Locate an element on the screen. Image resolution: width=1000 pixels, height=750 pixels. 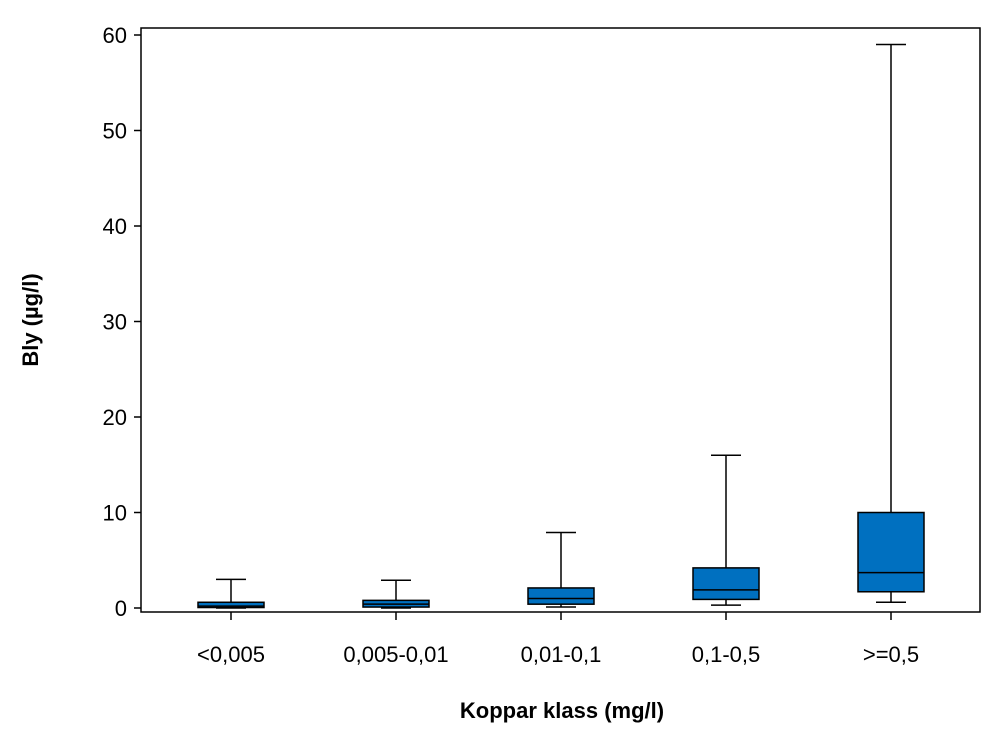
y-tick-label: 60 is located at coordinates (115, 35).